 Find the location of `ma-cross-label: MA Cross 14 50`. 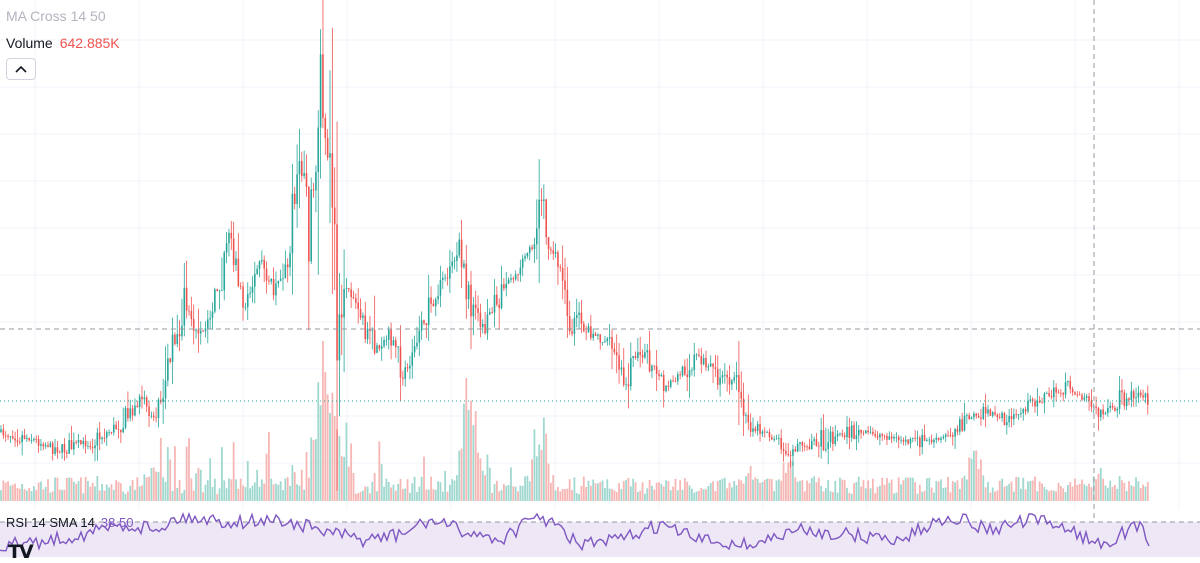

ma-cross-label: MA Cross 14 50 is located at coordinates (56, 16).